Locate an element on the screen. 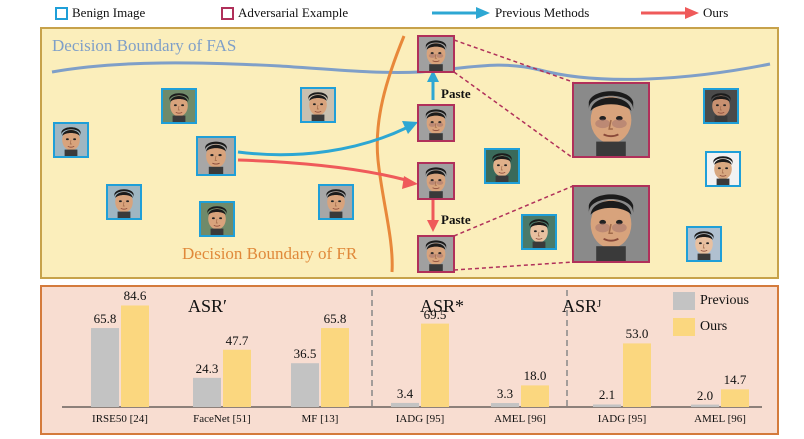  paste-label-bottom: Paste is located at coordinates (456, 219).